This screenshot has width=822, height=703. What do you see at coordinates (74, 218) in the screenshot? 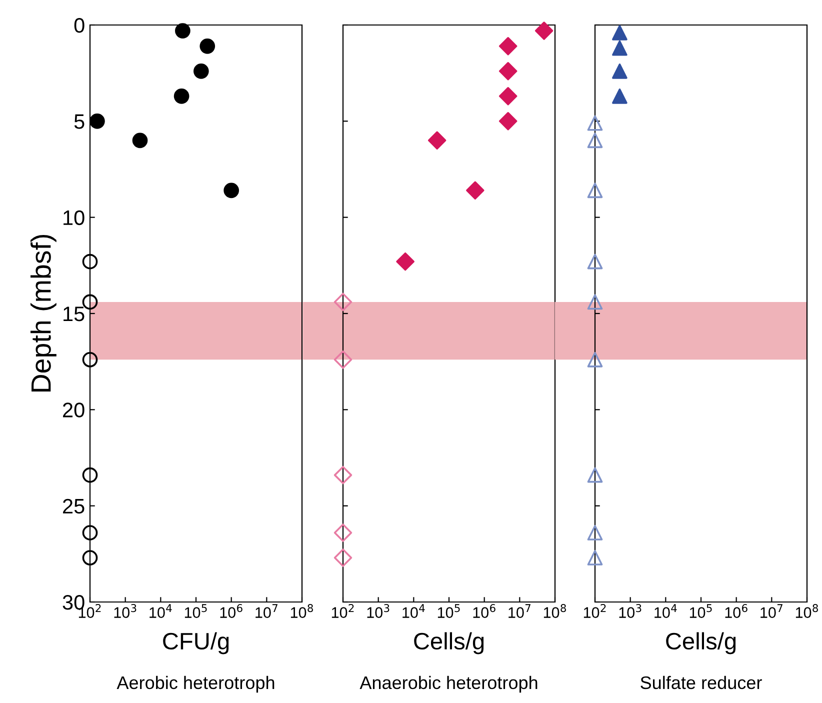
I see `y-tick-label: 10` at bounding box center [74, 218].